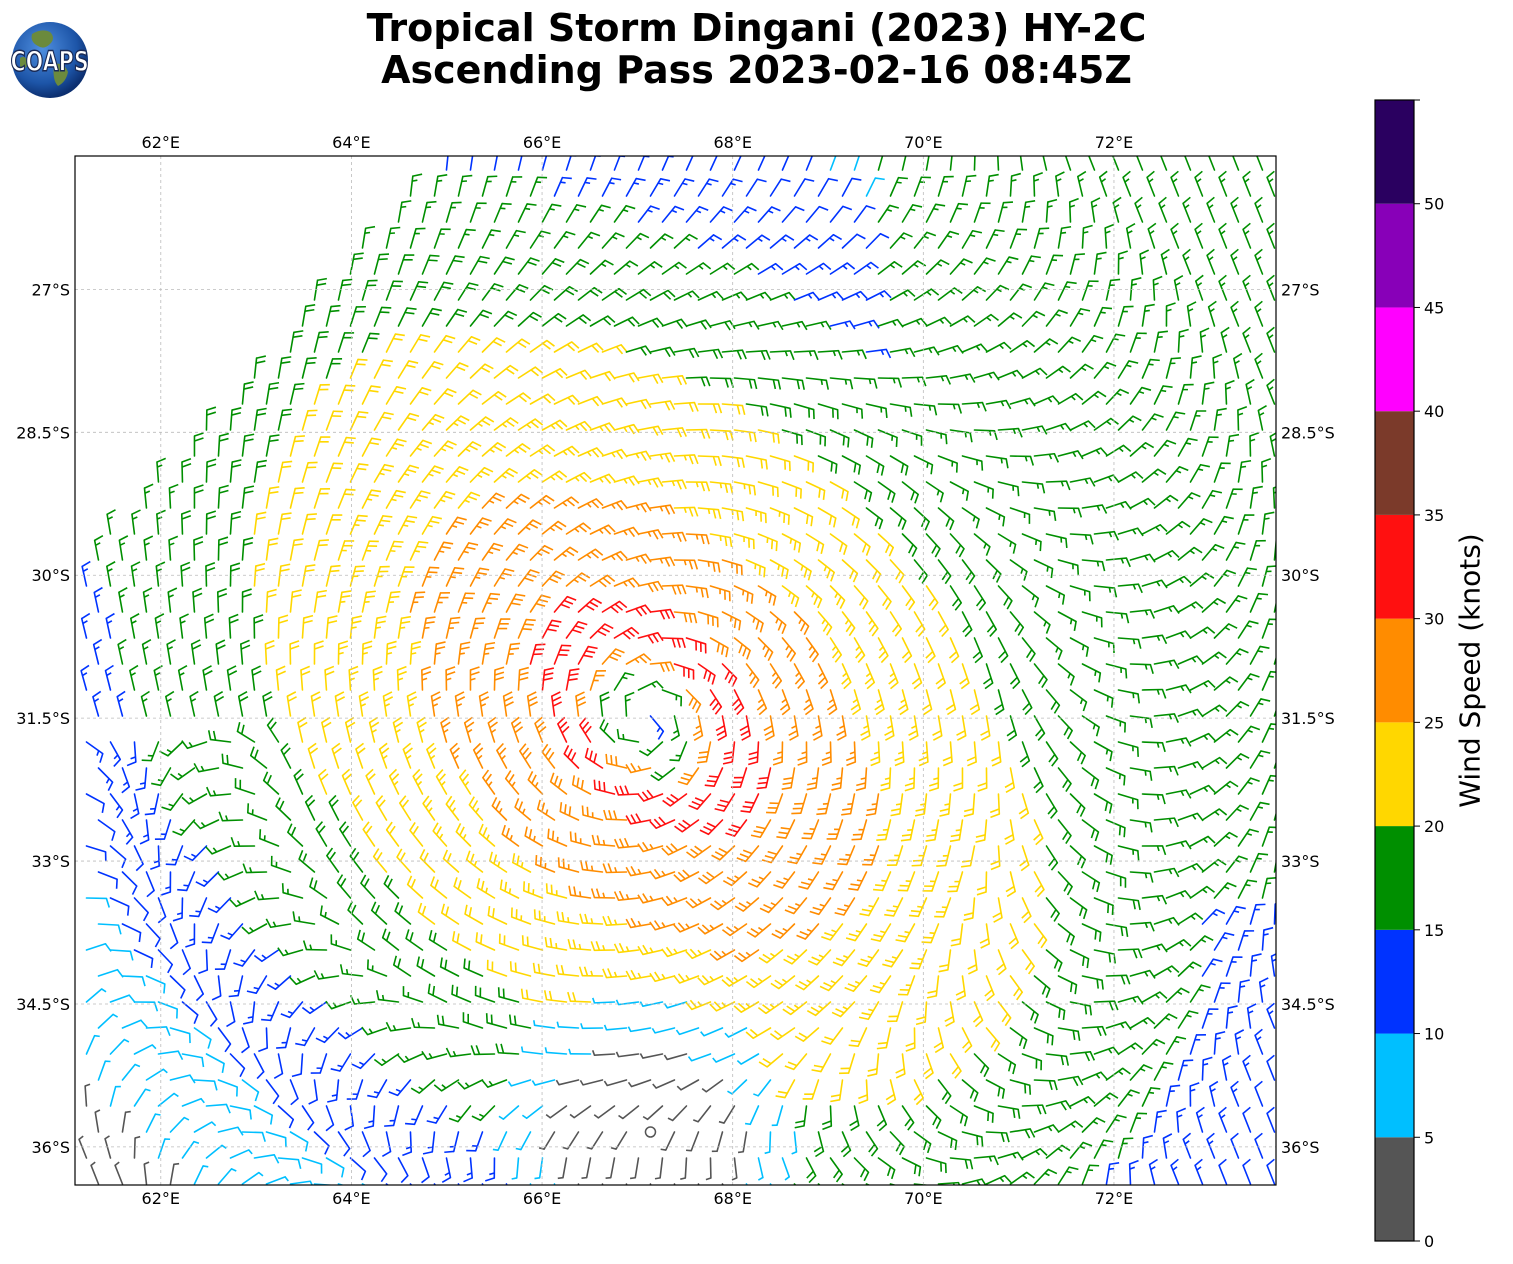 Image resolution: width=1513 pixels, height=1264 pixels. I want to click on lat-tick-label-left: 27°S, so click(50, 289).